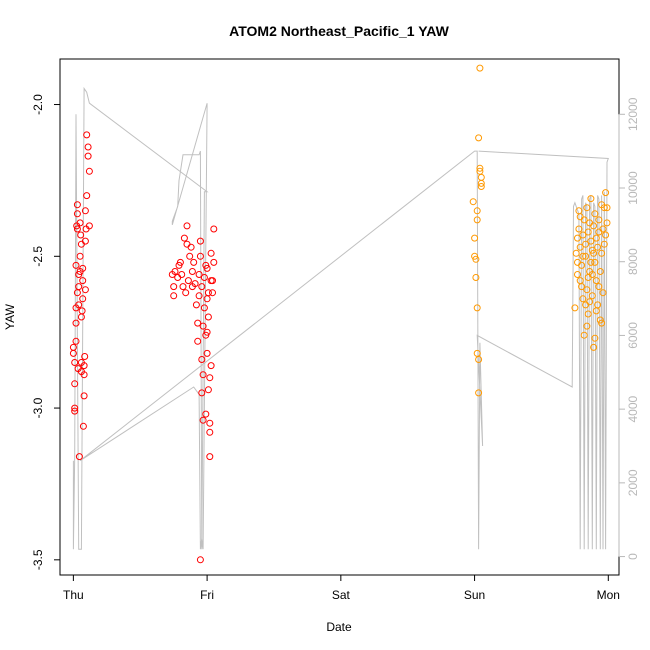  What do you see at coordinates (46, 332) in the screenshot?
I see `y-axis-left: -3.5 -3.0 -2.5 -2.0` at bounding box center [46, 332].